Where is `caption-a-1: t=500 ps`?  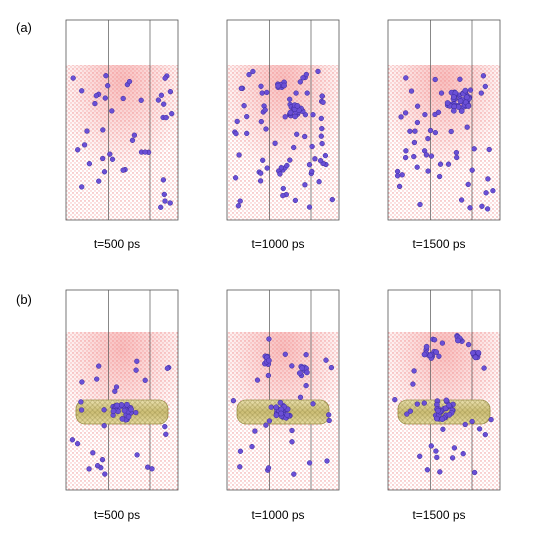 caption-a-1: t=500 ps is located at coordinates (117, 244).